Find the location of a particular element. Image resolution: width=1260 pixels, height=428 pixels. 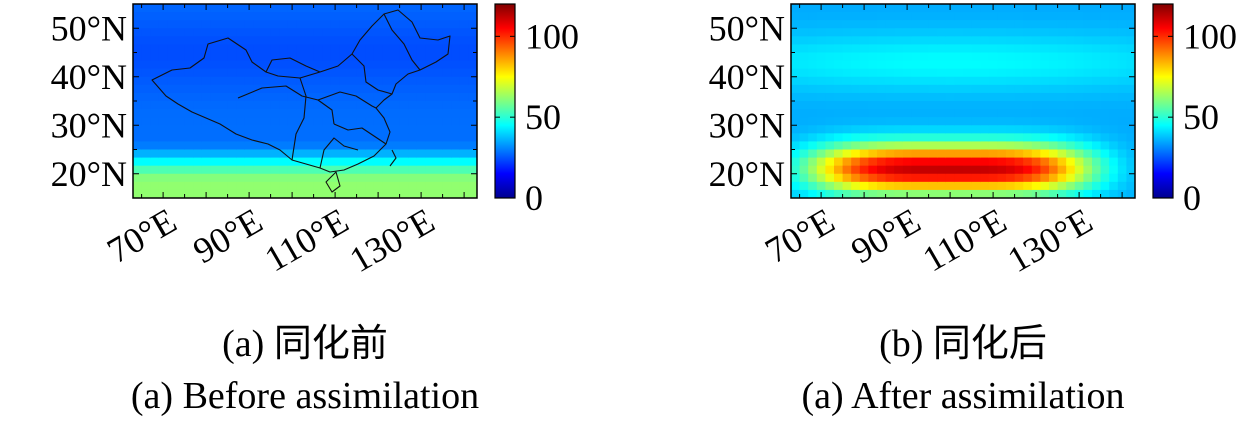

colorbar-tick-label: 100 is located at coordinates (1210, 36).